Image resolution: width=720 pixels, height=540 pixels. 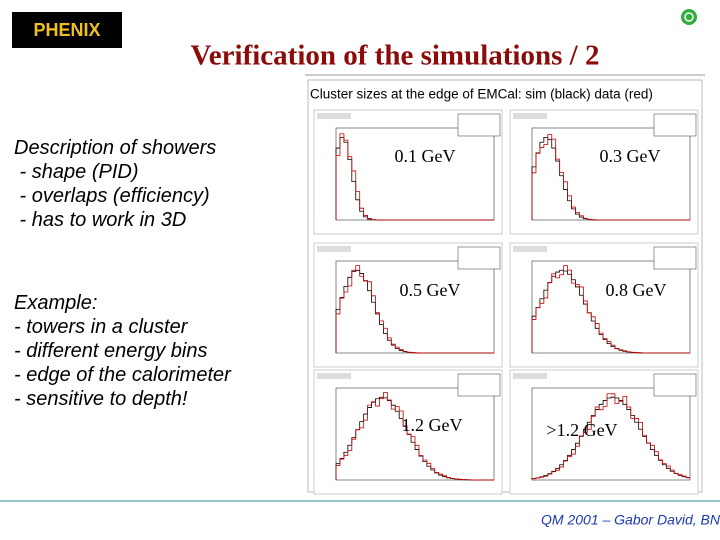 What do you see at coordinates (432, 425) in the screenshot?
I see `panel-label: 1.2 GeV` at bounding box center [432, 425].